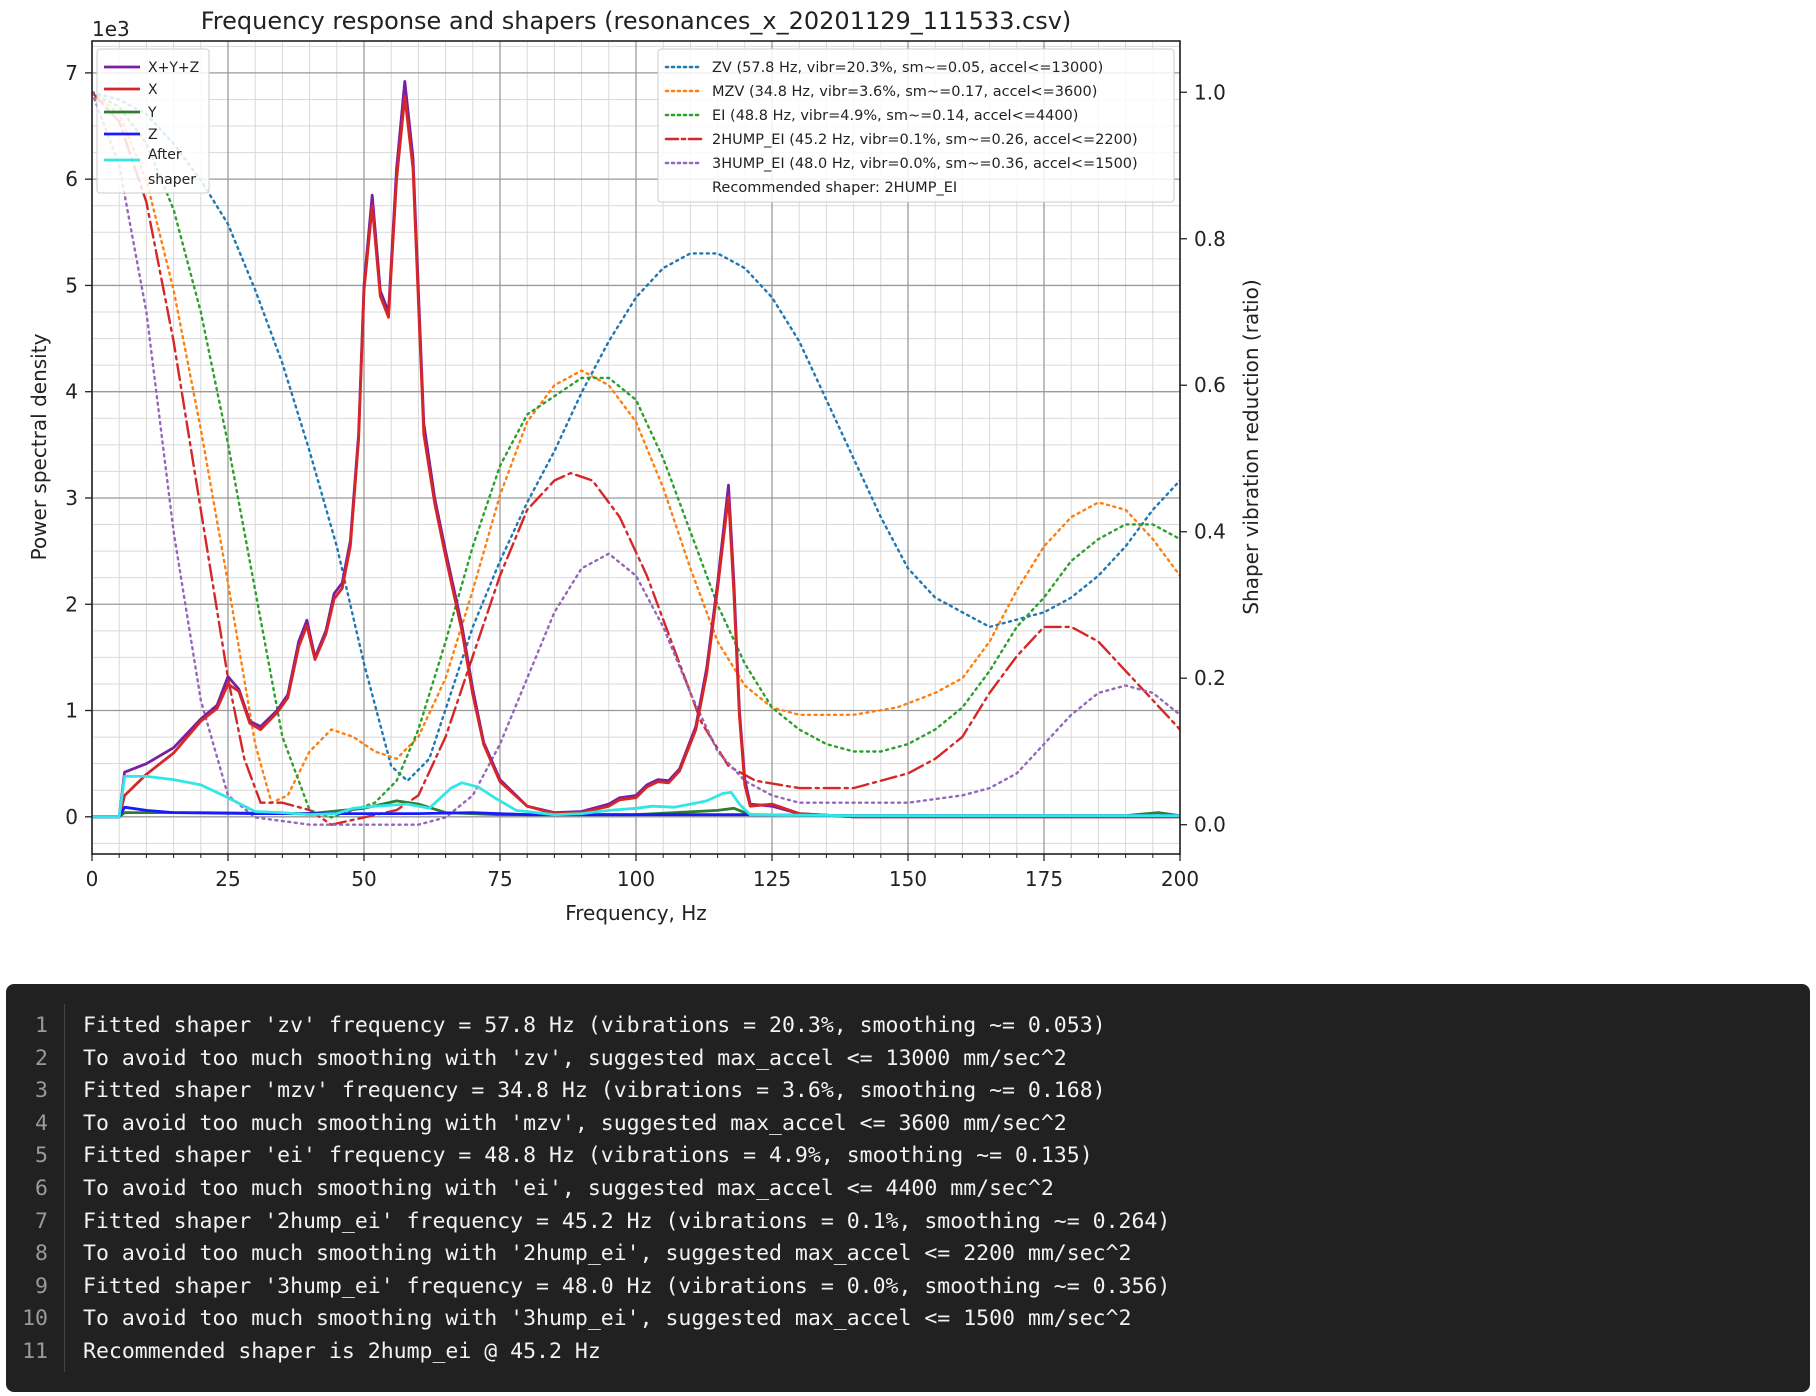 The height and width of the screenshot is (1396, 1816). Describe the element at coordinates (1210, 678) in the screenshot. I see `y2-tick-label: 0.2` at that location.